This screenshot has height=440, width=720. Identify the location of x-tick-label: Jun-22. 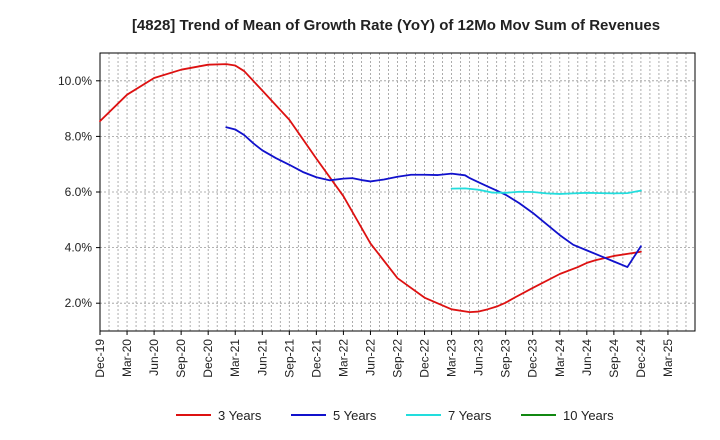
(370, 357).